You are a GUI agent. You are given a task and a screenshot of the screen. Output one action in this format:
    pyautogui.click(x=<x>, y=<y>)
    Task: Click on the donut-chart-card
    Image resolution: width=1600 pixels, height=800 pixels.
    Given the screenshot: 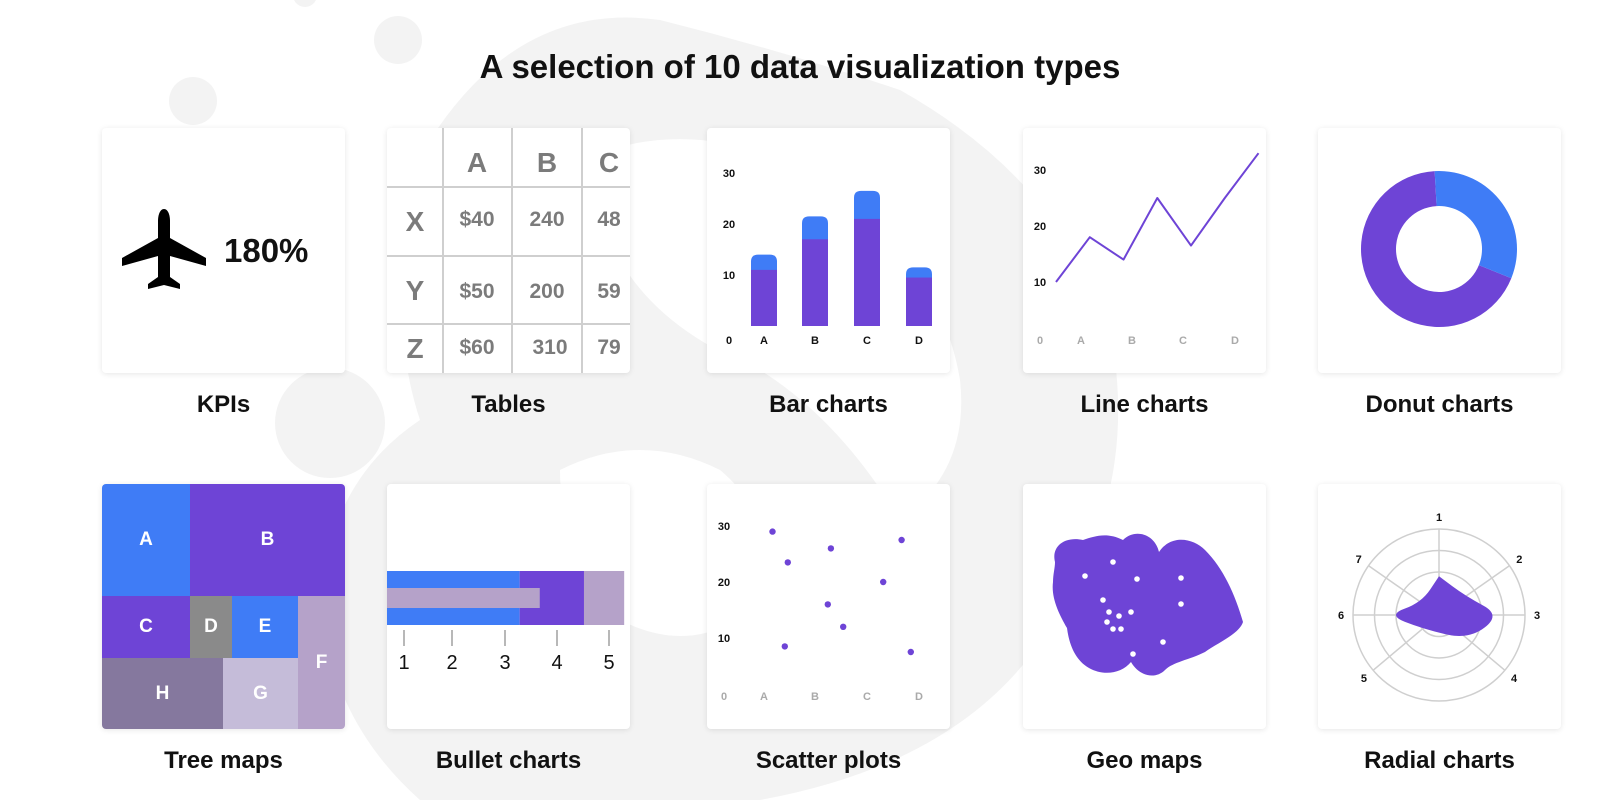 What is the action you would take?
    pyautogui.click(x=1439, y=250)
    